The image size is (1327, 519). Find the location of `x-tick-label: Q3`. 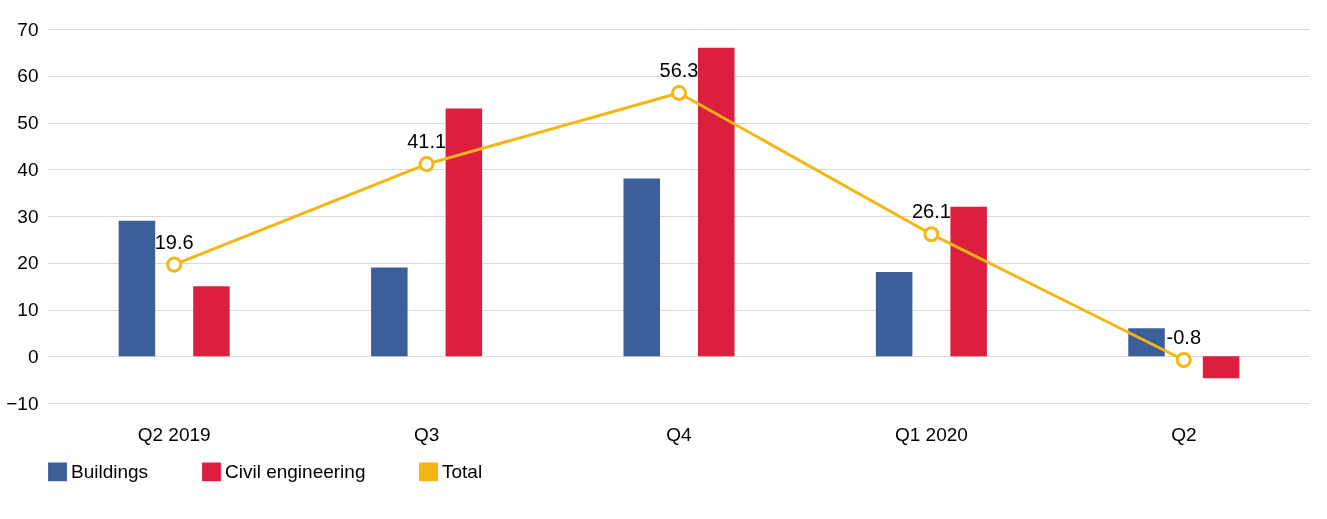

x-tick-label: Q3 is located at coordinates (426, 434).